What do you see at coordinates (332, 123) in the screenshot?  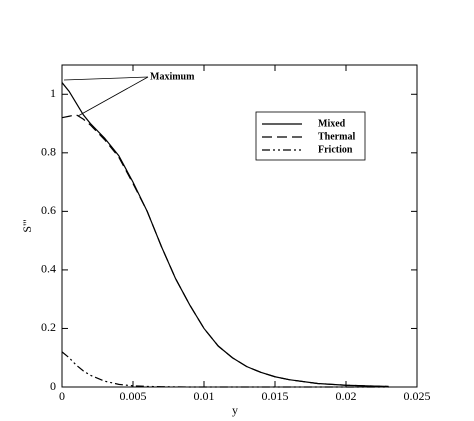 I see `legend-label: Mixed` at bounding box center [332, 123].